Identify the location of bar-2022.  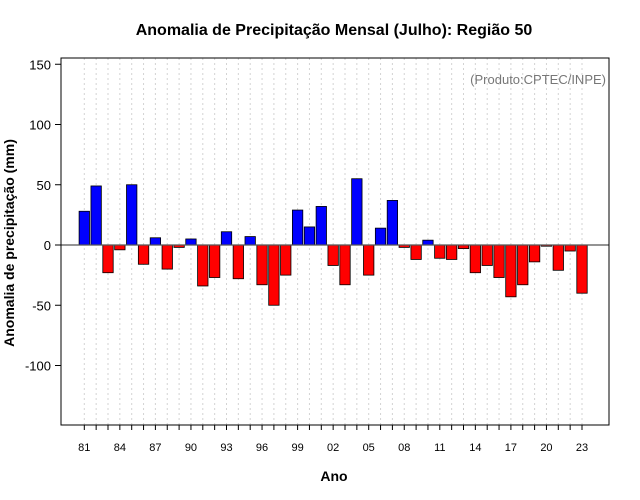
(570, 248).